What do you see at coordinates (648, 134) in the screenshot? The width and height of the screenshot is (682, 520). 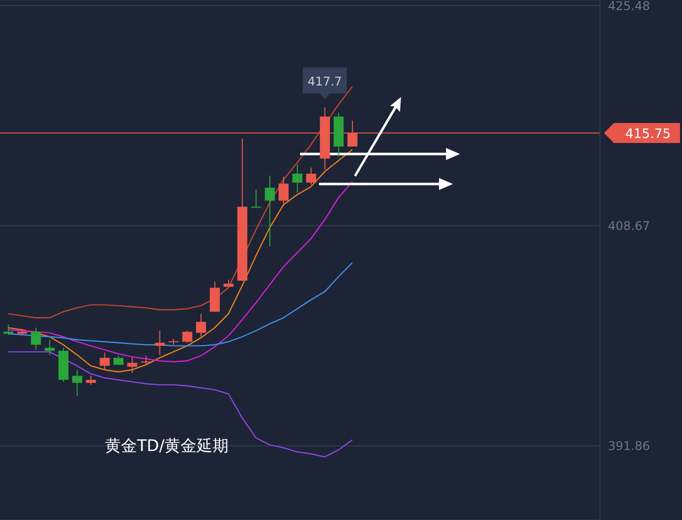 I see `ref-line-label: 415.75` at bounding box center [648, 134].